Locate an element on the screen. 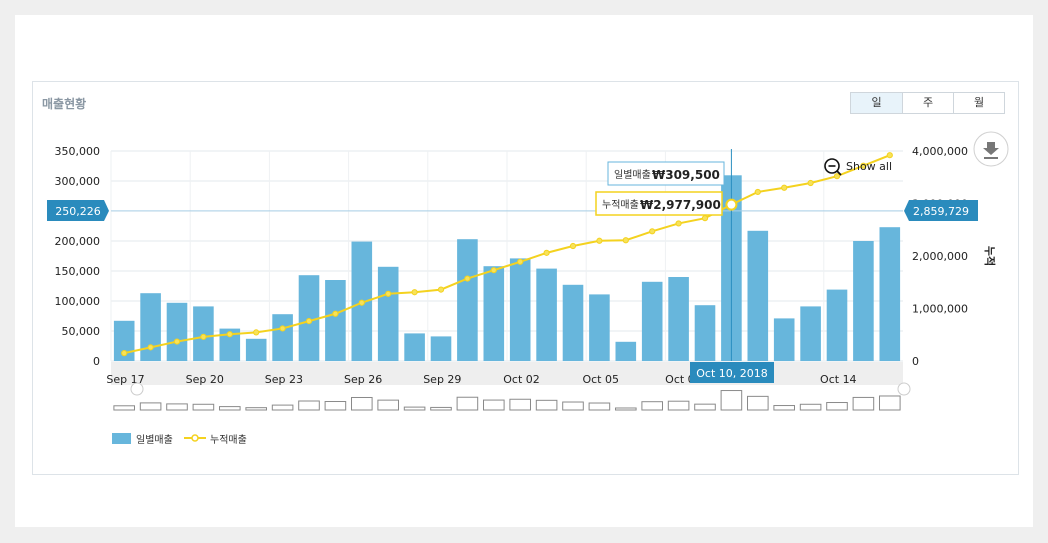 The height and width of the screenshot is (543, 1048). period-day-button: 일 is located at coordinates (876, 103).